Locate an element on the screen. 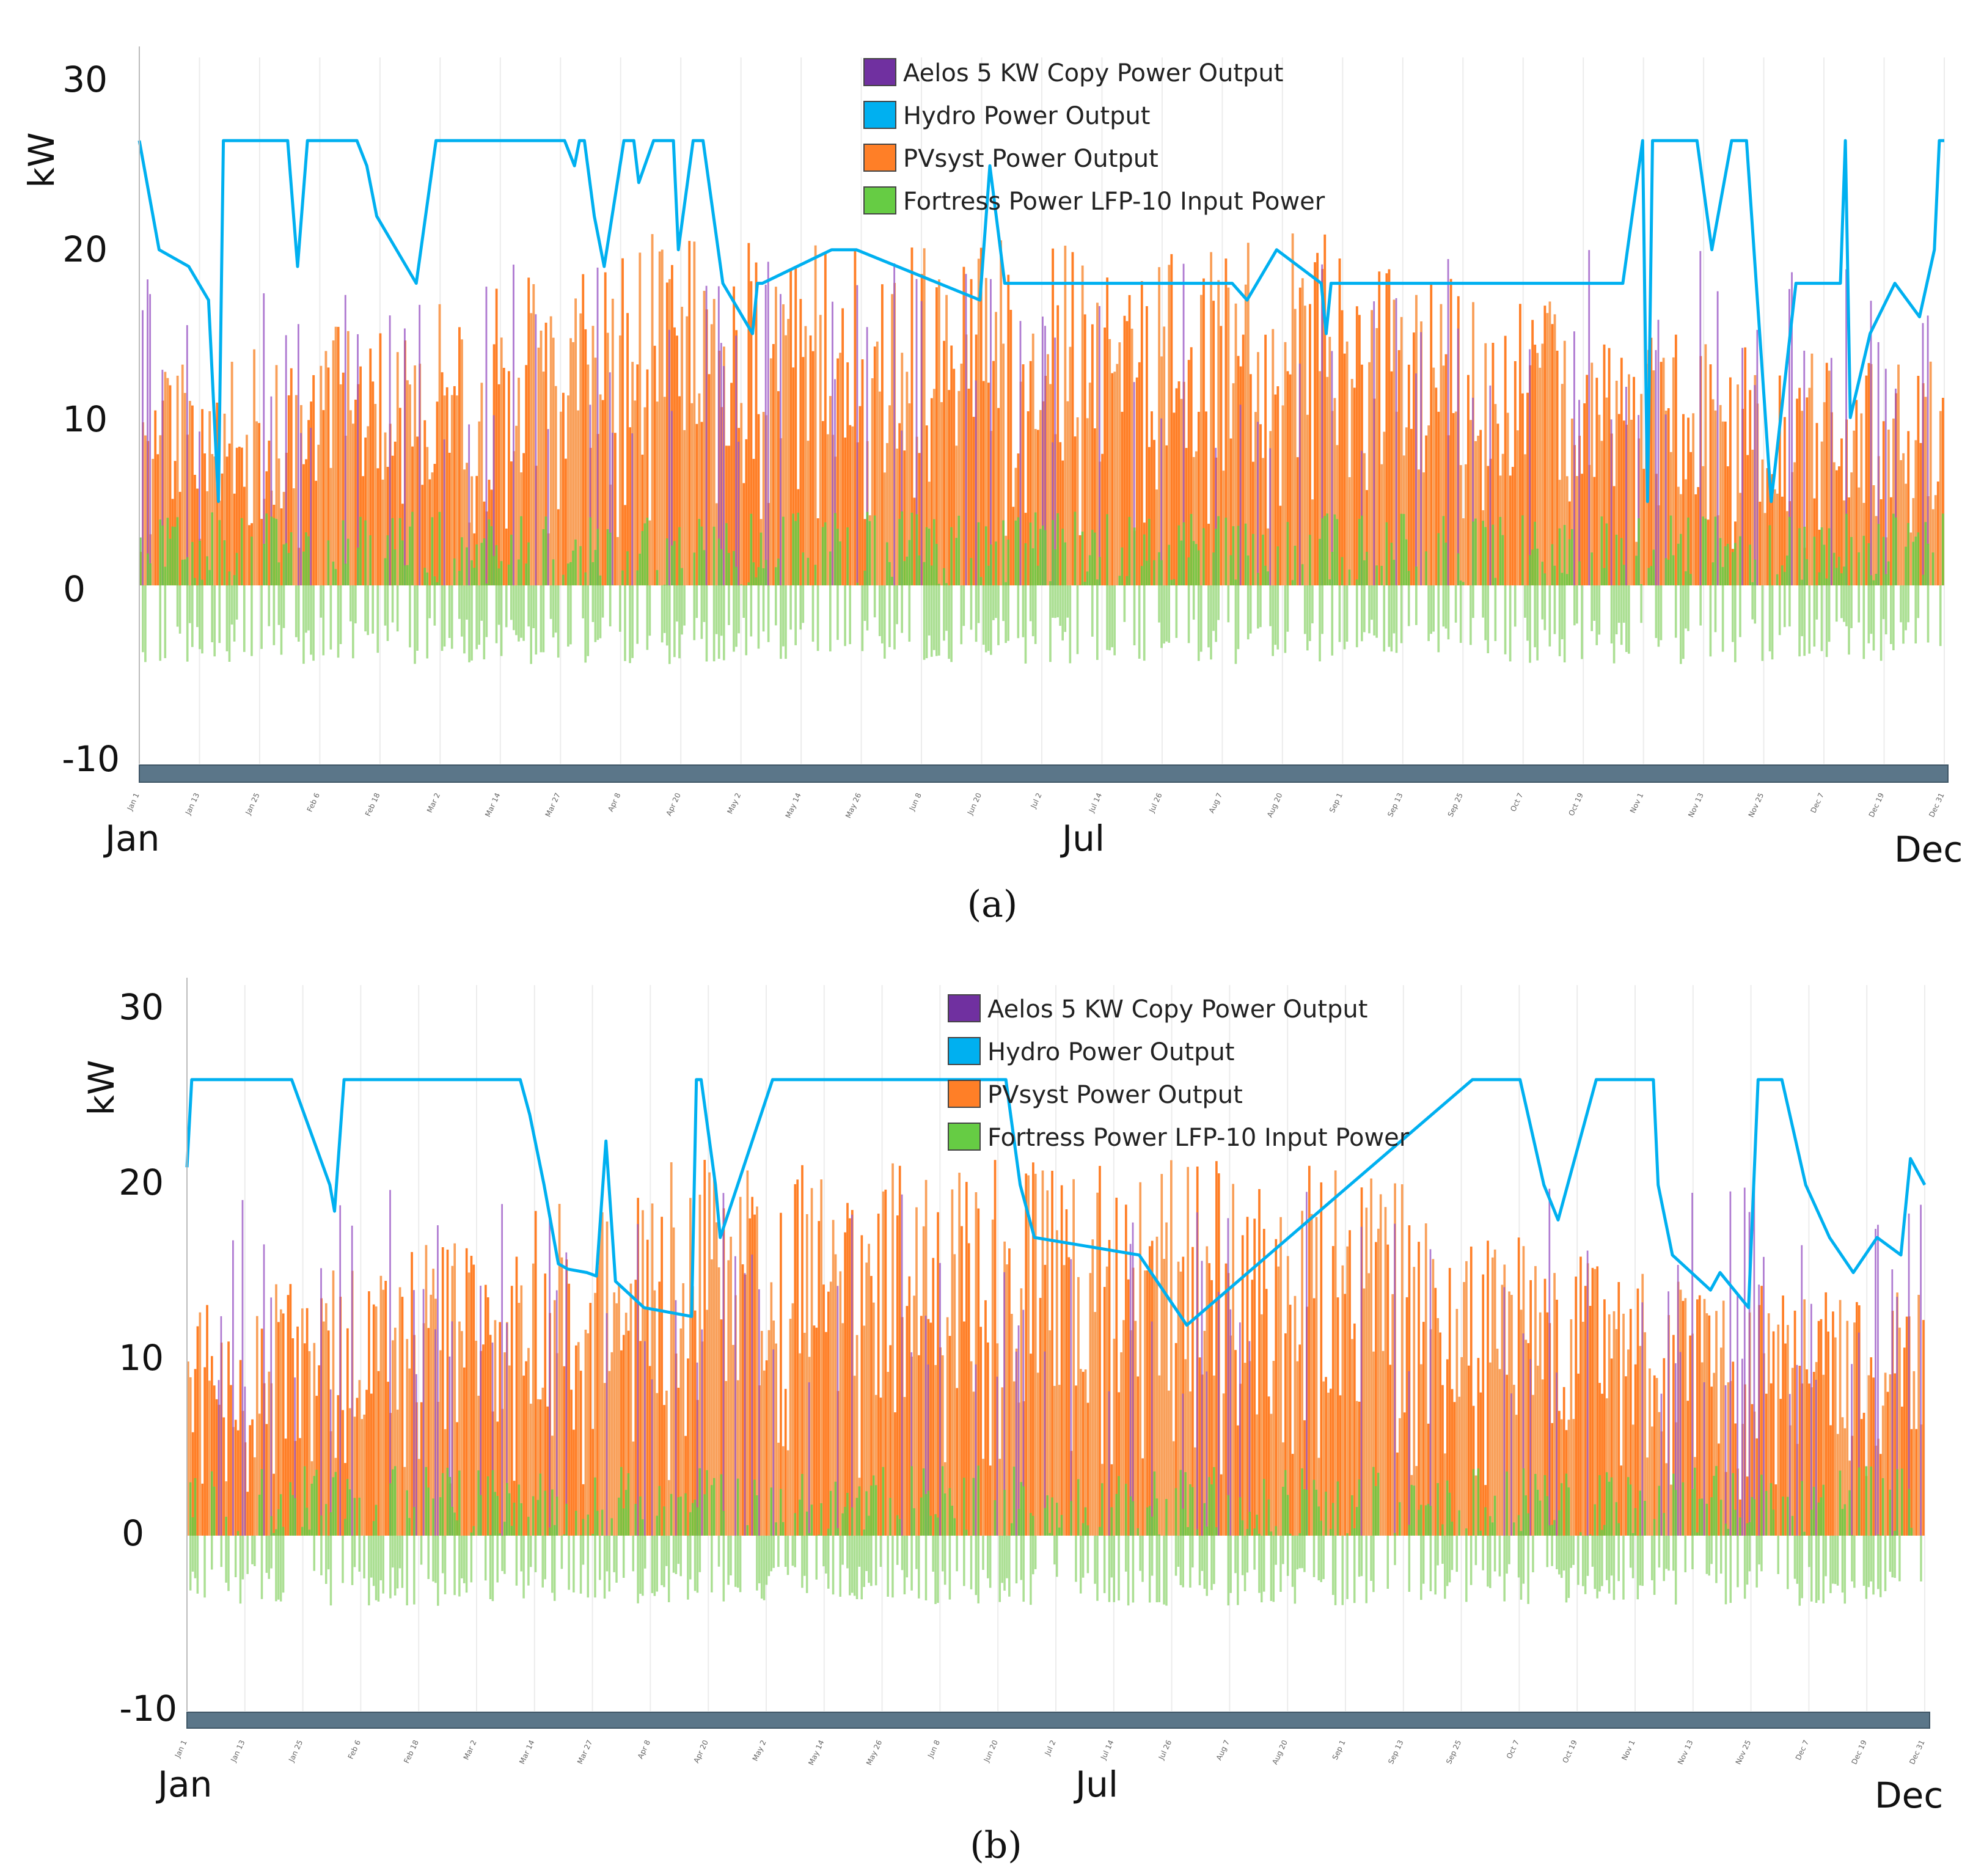  minor-tick-label-b-27: Nov 25 is located at coordinates (1743, 1752).